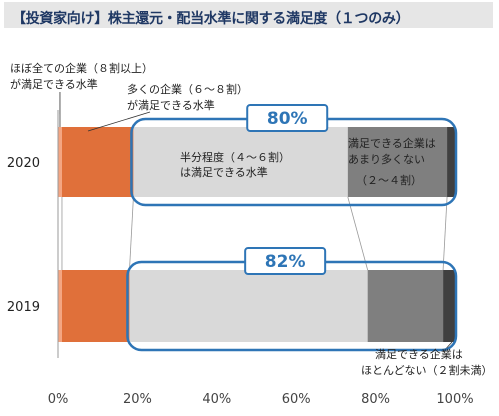 The image size is (499, 416). Describe the element at coordinates (392, 143) in the screenshot. I see `annotation-notmany-line1: 満足できる企業は` at that location.